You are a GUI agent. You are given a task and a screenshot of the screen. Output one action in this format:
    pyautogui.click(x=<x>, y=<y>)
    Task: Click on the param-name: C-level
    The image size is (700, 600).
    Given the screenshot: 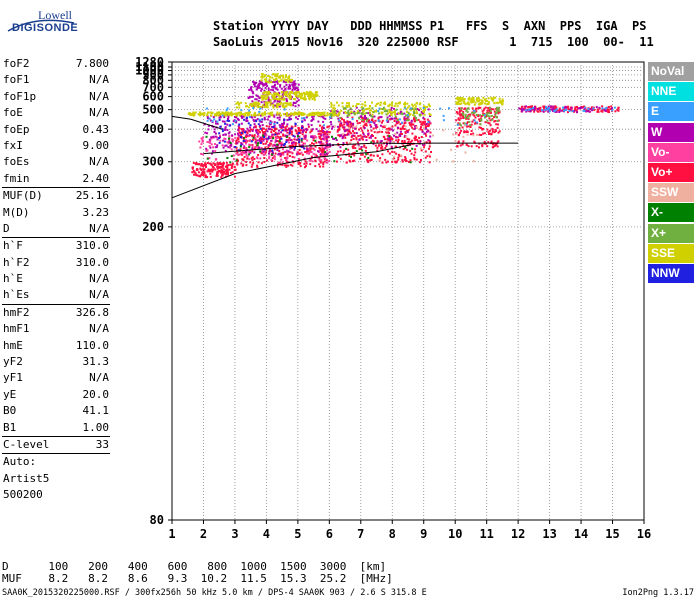 What is the action you would take?
    pyautogui.click(x=26, y=444)
    